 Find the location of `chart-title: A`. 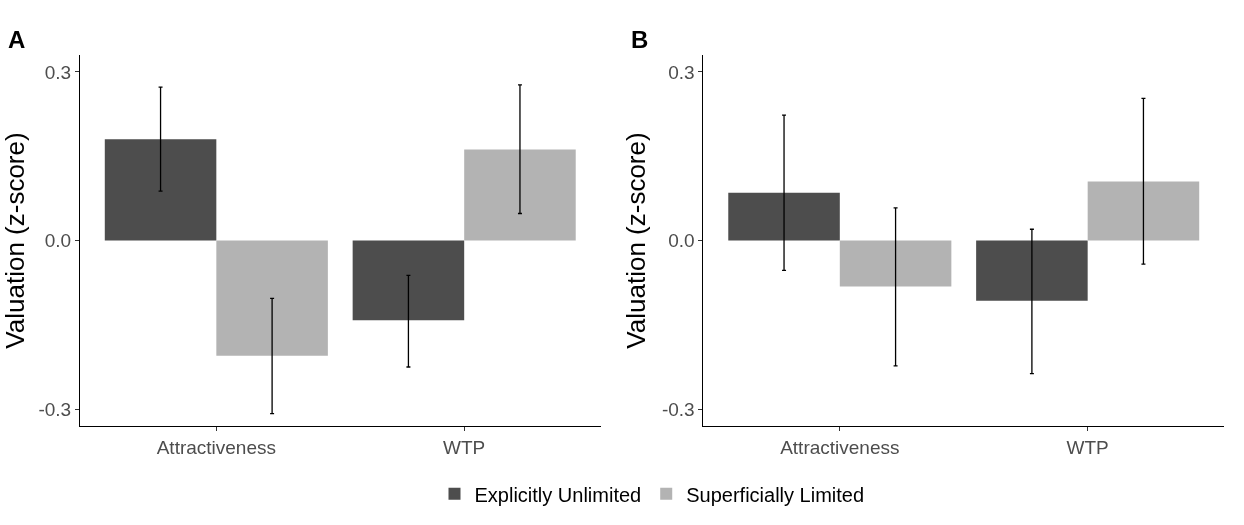

chart-title: A is located at coordinates (17, 39).